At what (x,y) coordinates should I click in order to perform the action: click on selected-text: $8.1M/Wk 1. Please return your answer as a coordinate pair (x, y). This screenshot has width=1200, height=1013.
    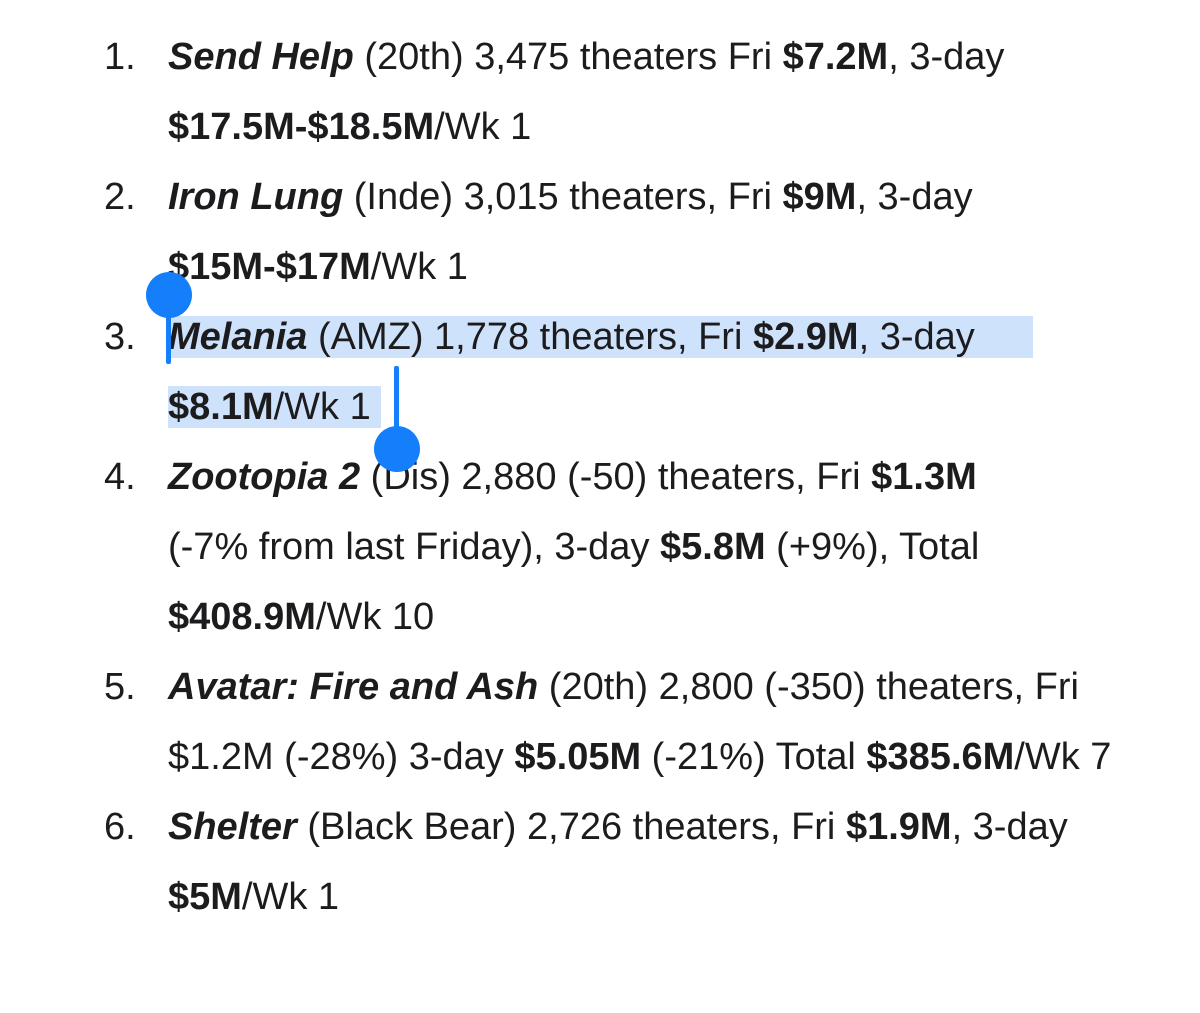
    Looking at the image, I should click on (269, 407).